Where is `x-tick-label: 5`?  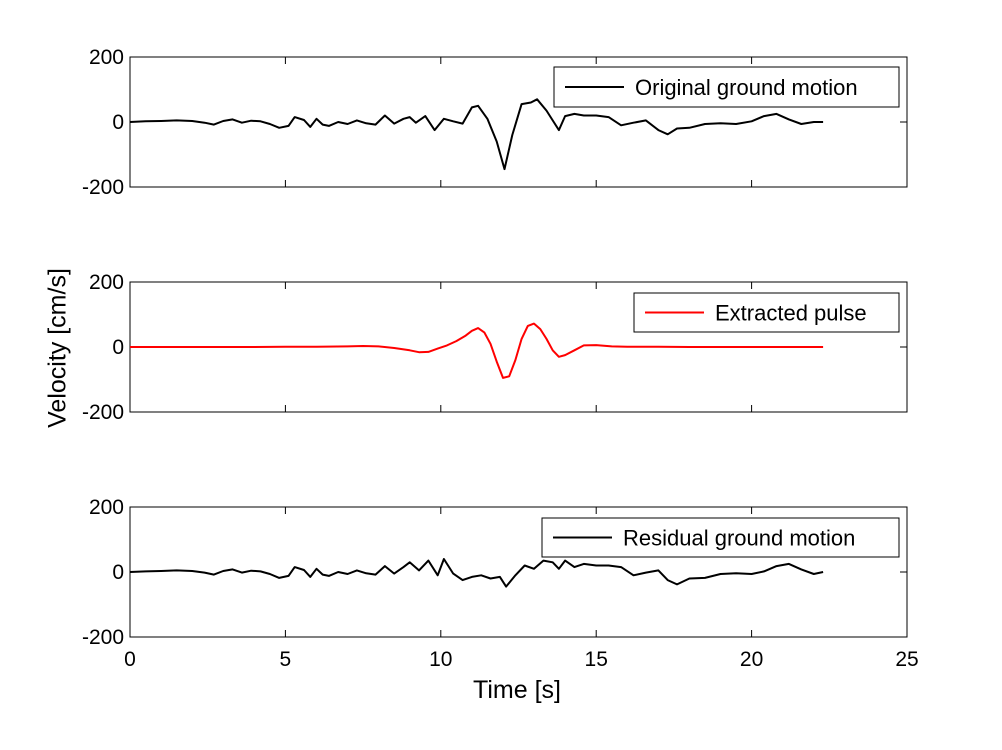 x-tick-label: 5 is located at coordinates (286, 659).